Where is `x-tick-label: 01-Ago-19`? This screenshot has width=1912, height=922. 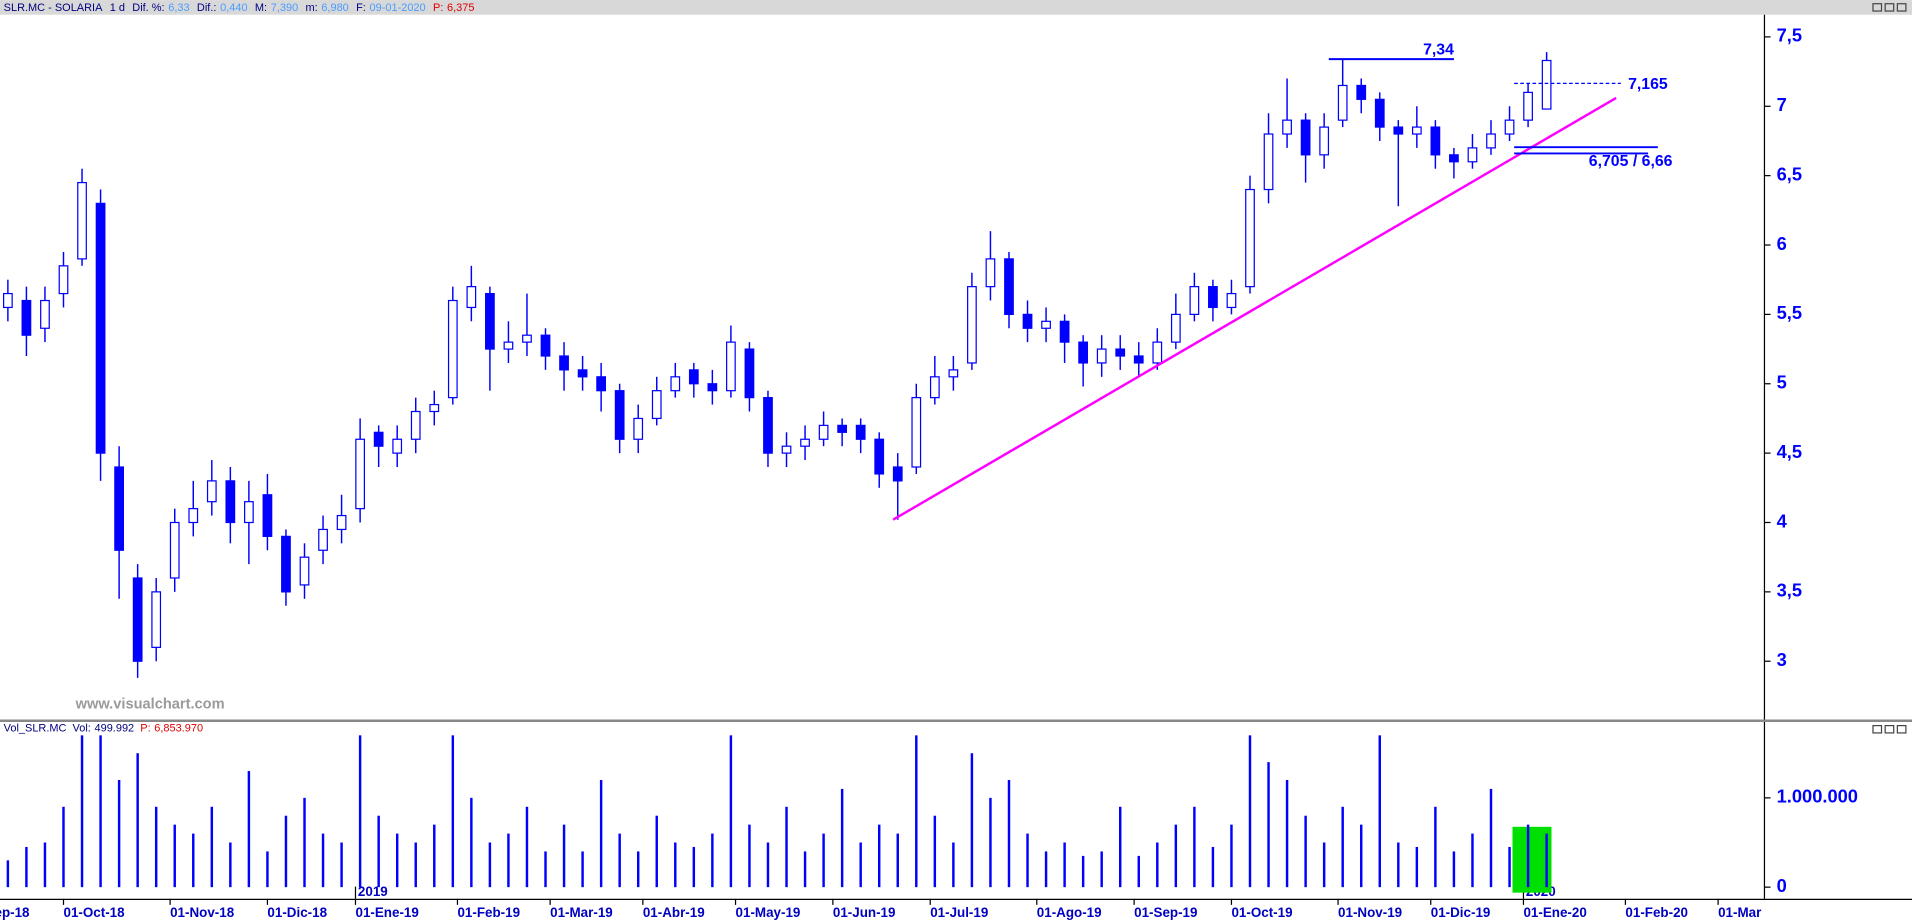 x-tick-label: 01-Ago-19 is located at coordinates (1069, 912).